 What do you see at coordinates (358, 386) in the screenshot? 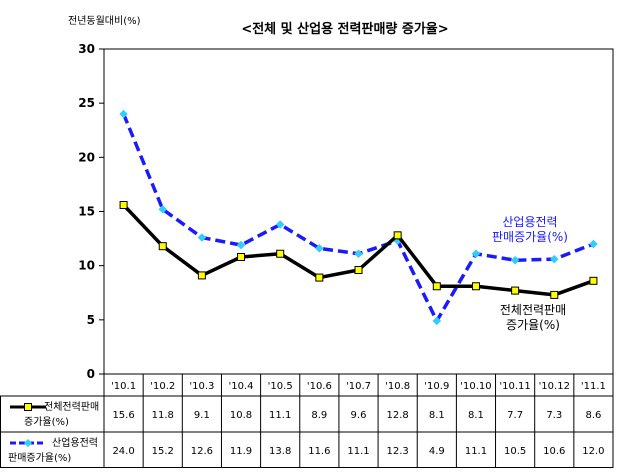
I see `x-tick-label: '10.7` at bounding box center [358, 386].